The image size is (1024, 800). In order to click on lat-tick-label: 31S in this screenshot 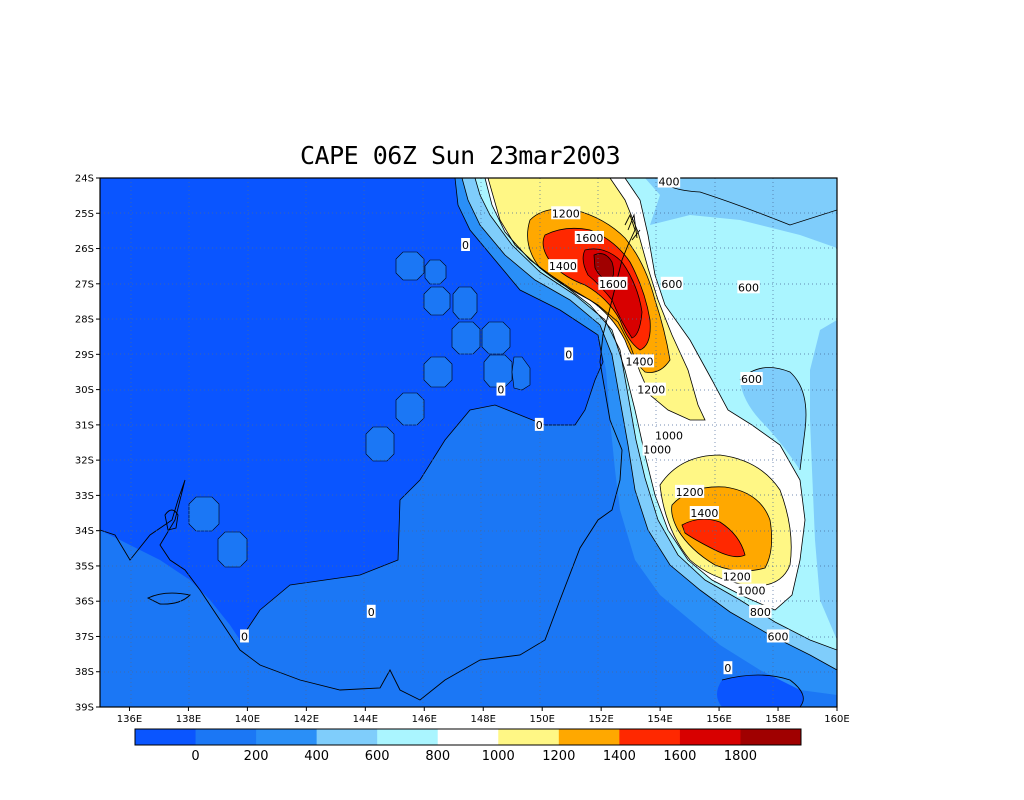, I will do `click(84, 425)`.